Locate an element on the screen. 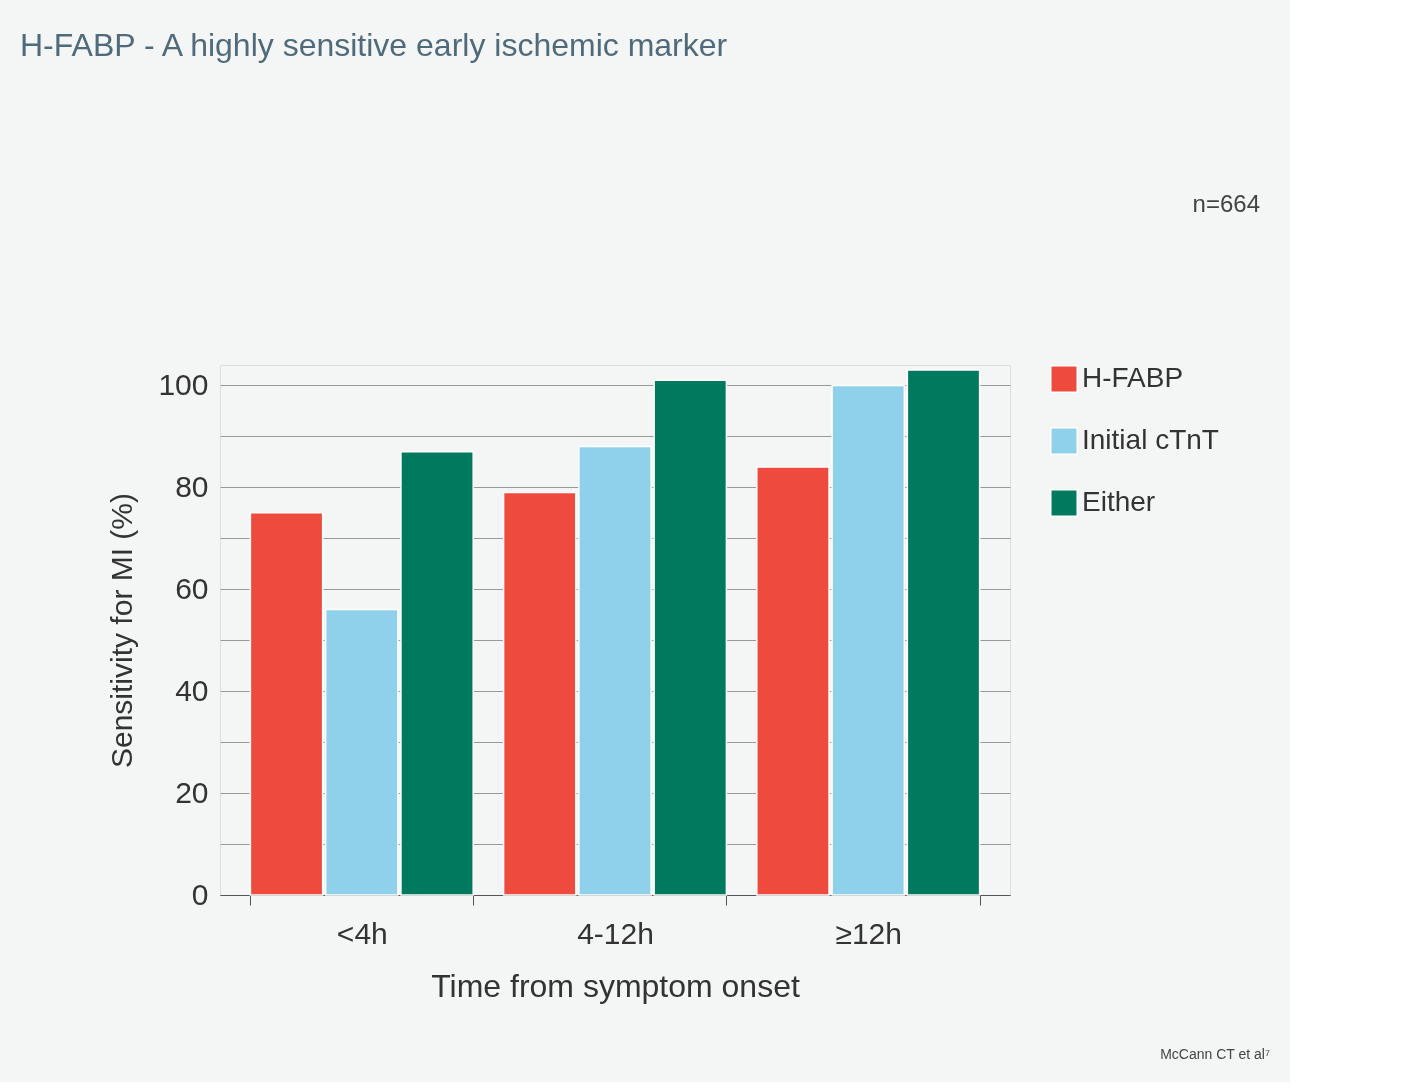 The width and height of the screenshot is (1419, 1088). x-tick-label: ≥12h is located at coordinates (868, 933).